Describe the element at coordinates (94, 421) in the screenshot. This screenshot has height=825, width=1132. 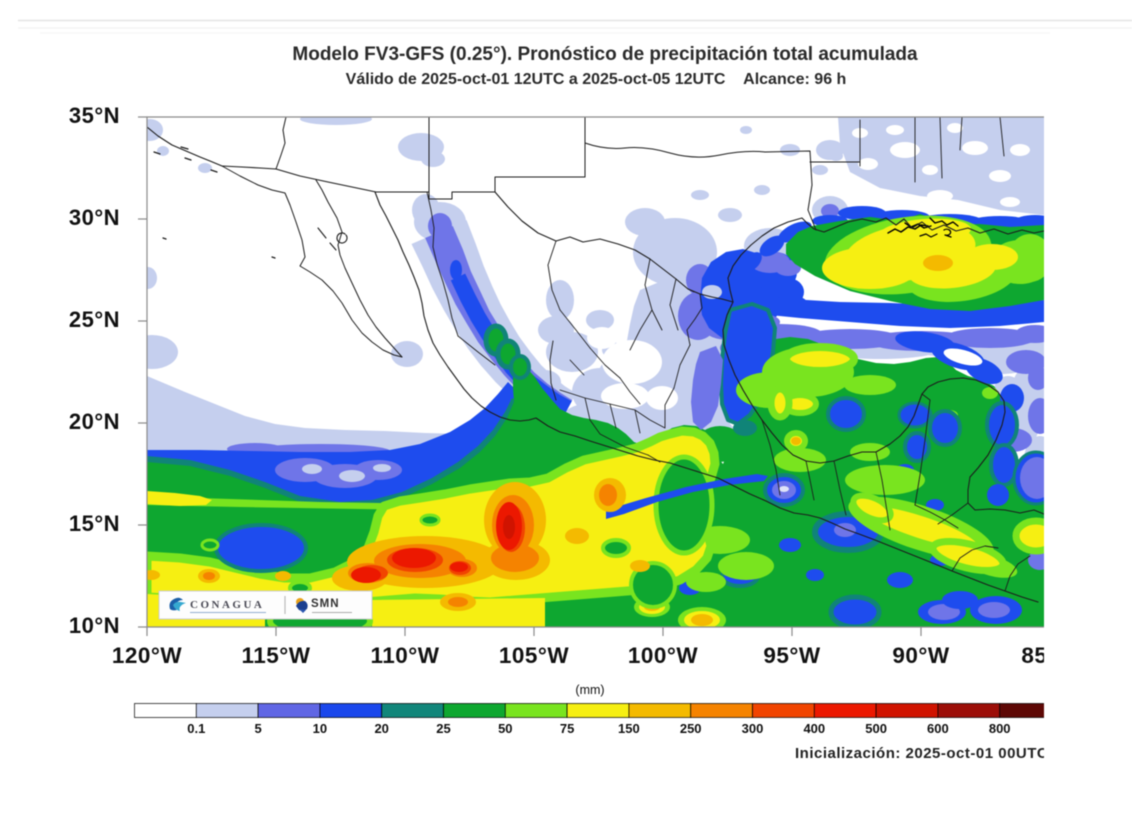
I see `svg-text: 20°N` at that location.